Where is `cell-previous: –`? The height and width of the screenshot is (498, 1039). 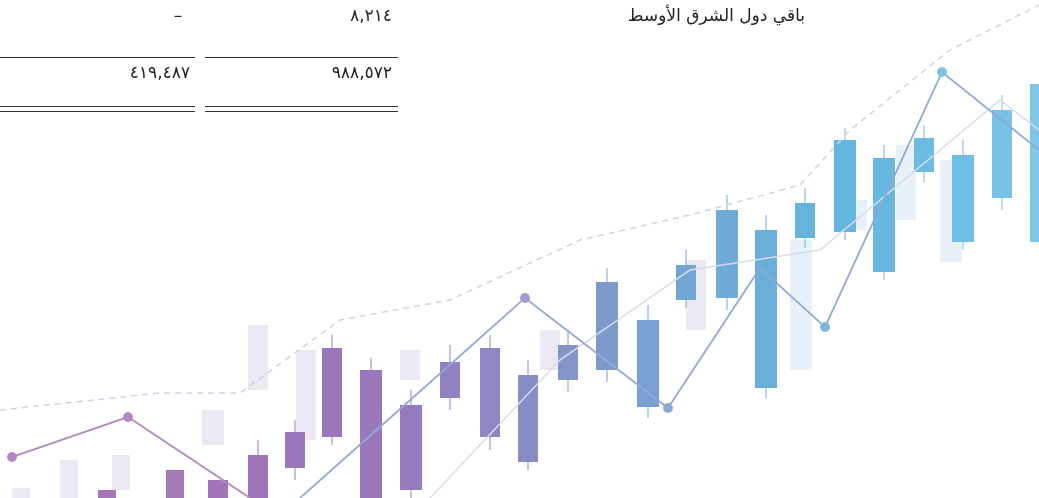 cell-previous: – is located at coordinates (178, 16).